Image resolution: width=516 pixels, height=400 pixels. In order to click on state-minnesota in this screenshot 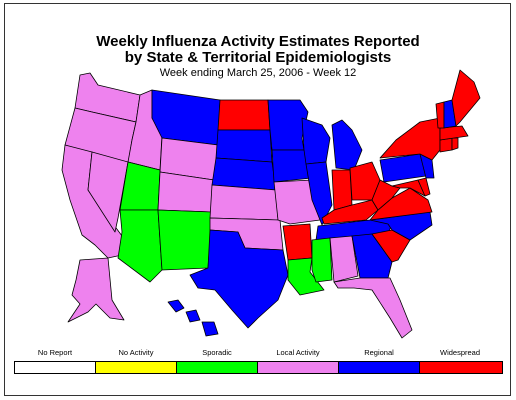, I will do `click(288, 125)`.